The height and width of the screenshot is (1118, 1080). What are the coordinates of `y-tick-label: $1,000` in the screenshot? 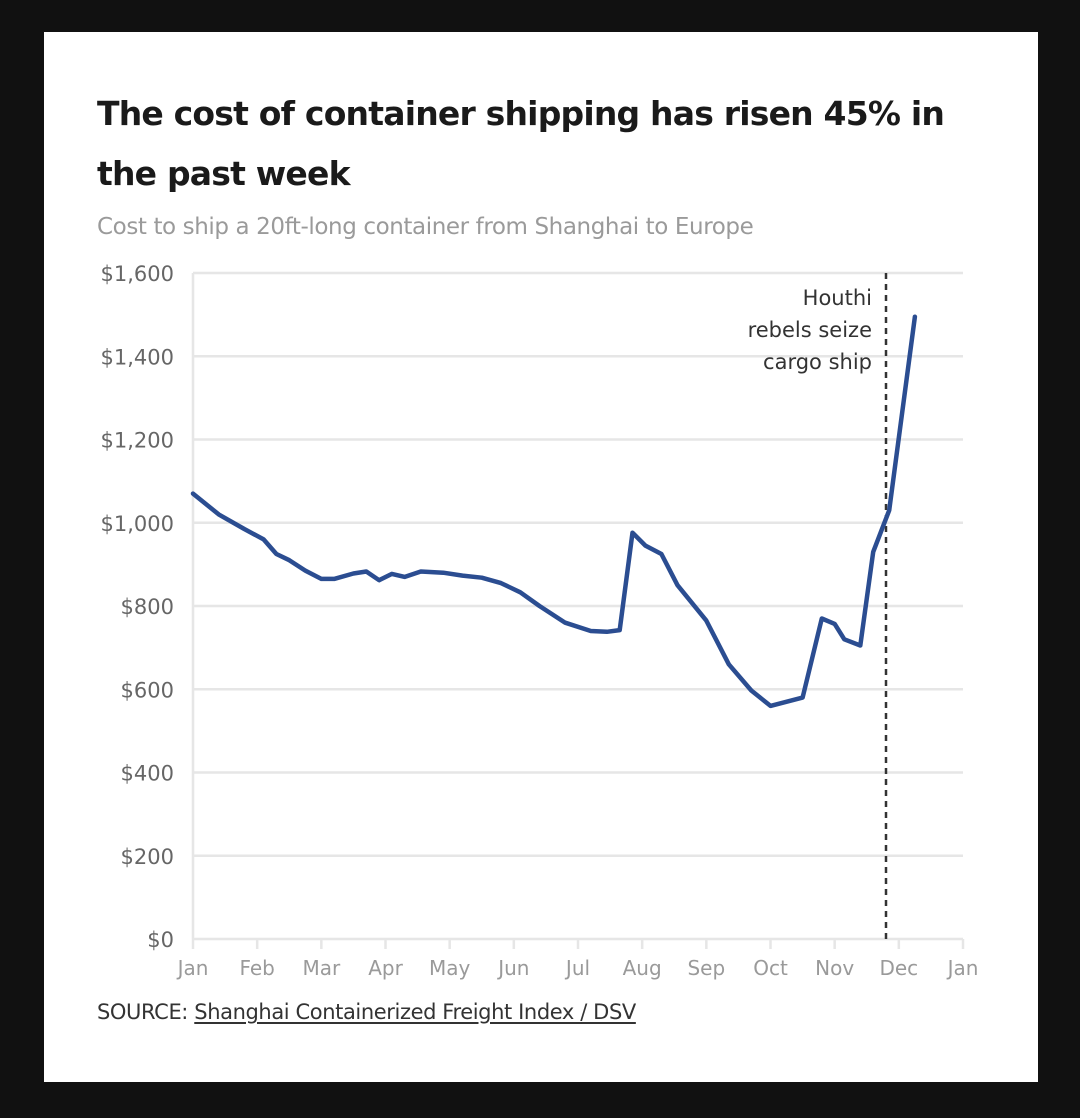 It's located at (137, 524).